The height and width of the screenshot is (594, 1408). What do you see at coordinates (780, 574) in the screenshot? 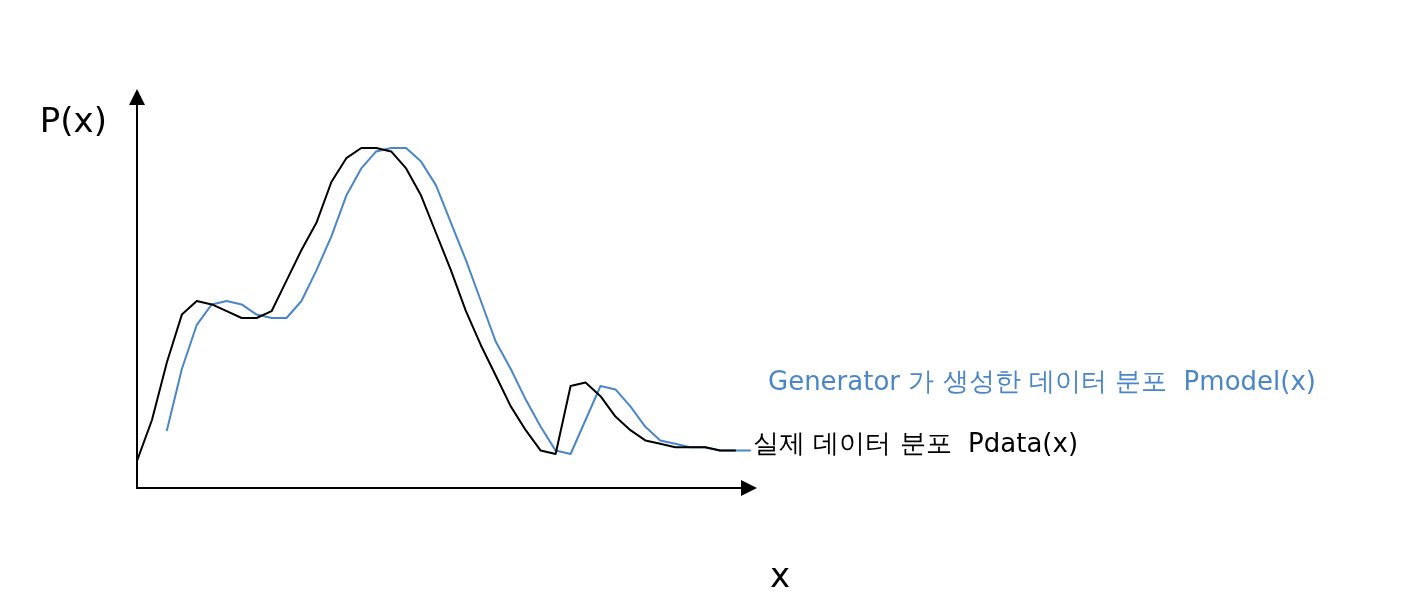
I see `x-axis-title: x` at bounding box center [780, 574].